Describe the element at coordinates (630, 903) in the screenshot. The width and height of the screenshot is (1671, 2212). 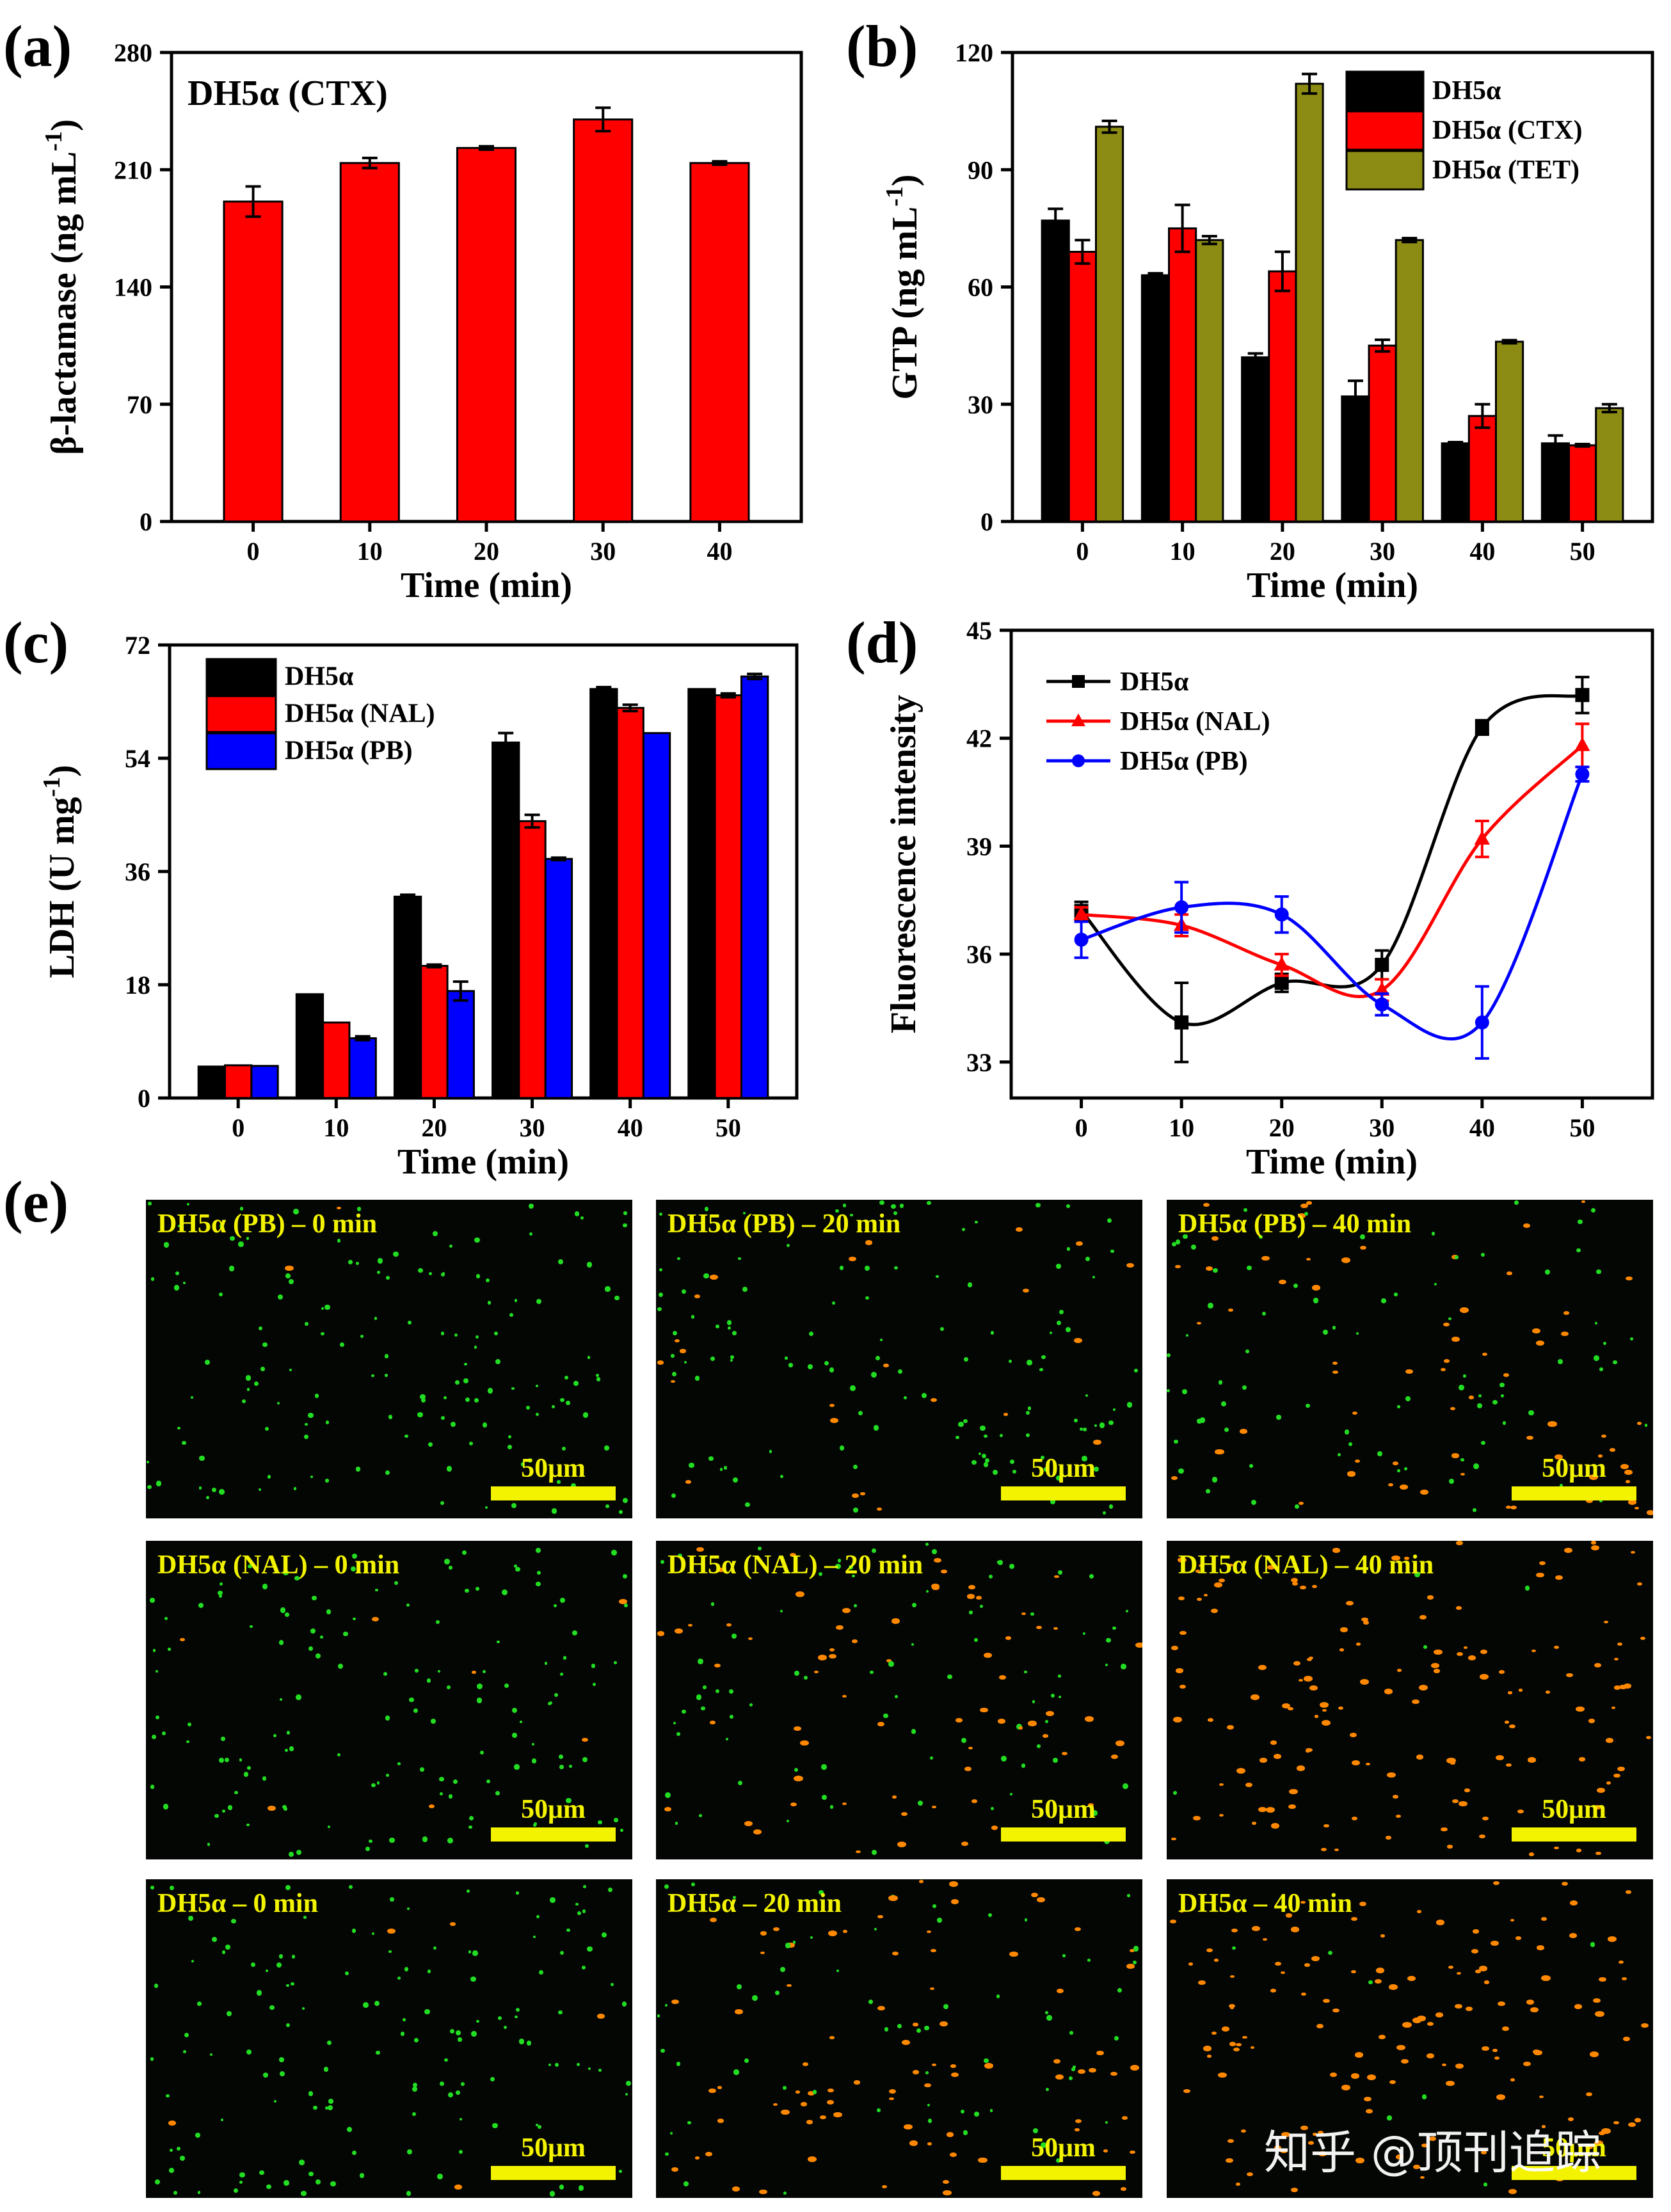
I see `bar` at that location.